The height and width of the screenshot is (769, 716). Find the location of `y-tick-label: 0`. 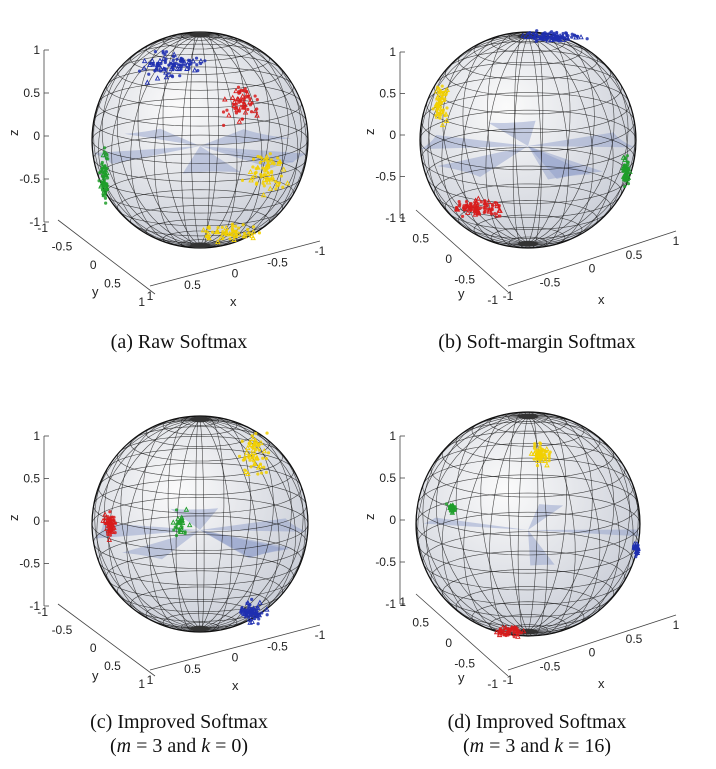

y-tick-label: 0 is located at coordinates (448, 643).